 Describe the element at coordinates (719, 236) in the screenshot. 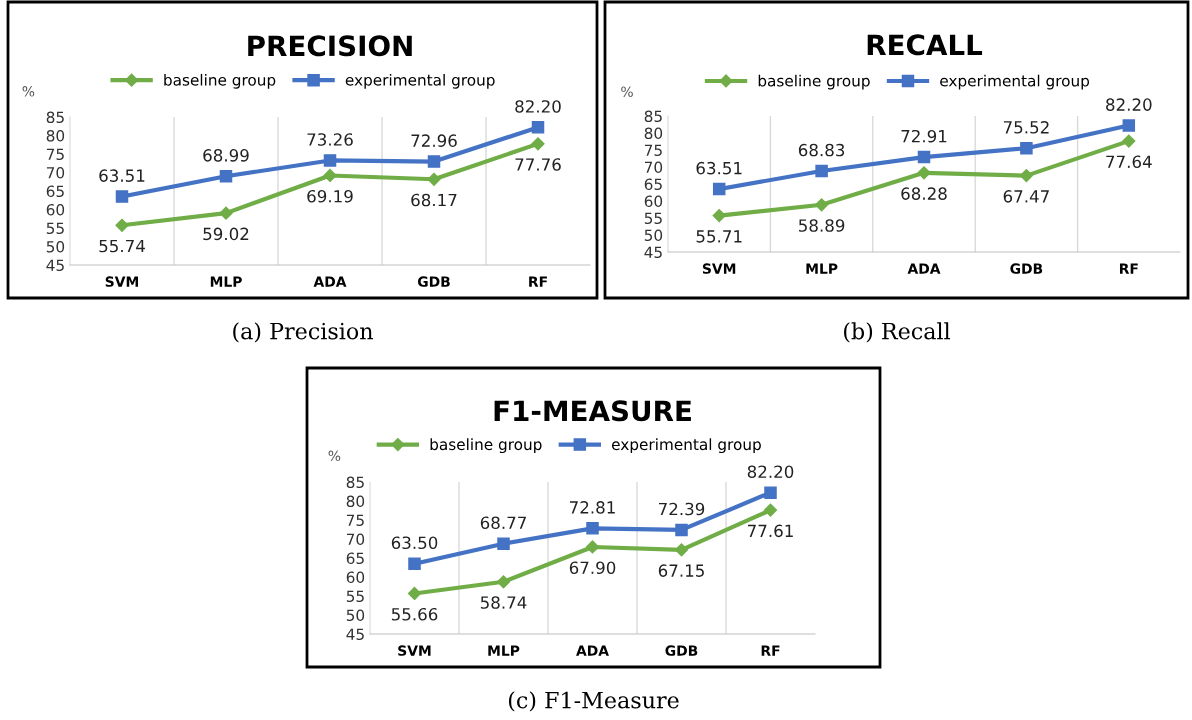

I see `data-label: 55.71` at that location.